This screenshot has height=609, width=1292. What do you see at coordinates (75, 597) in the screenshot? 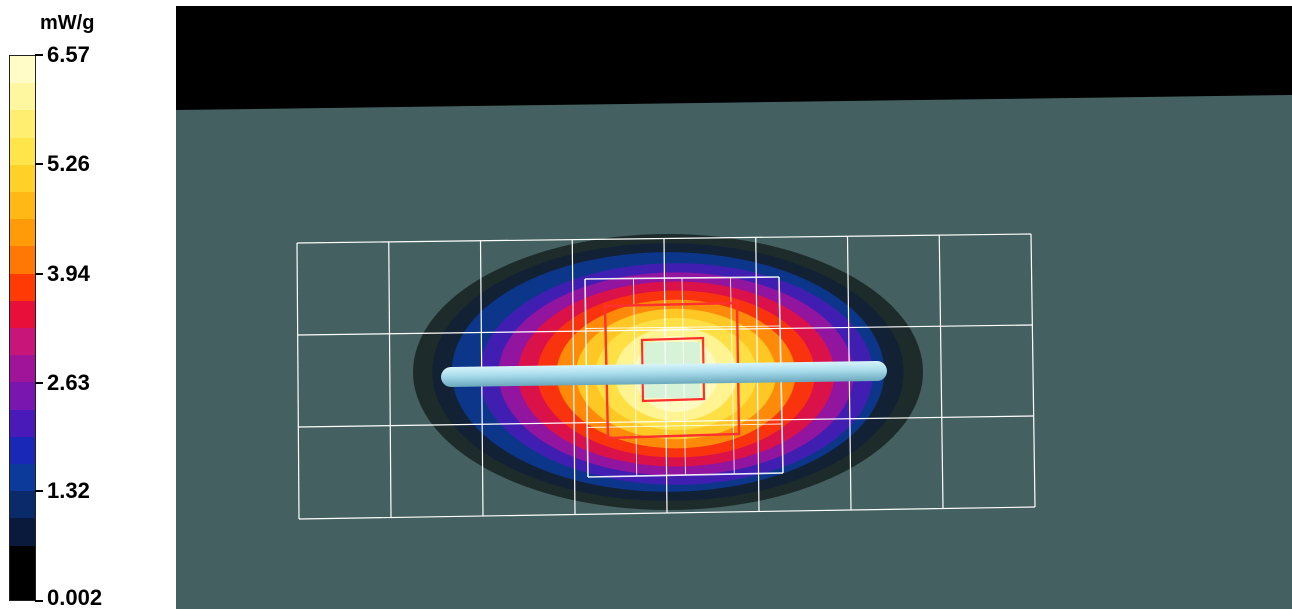
I see `legend-tick-label: 0.002` at bounding box center [75, 597].